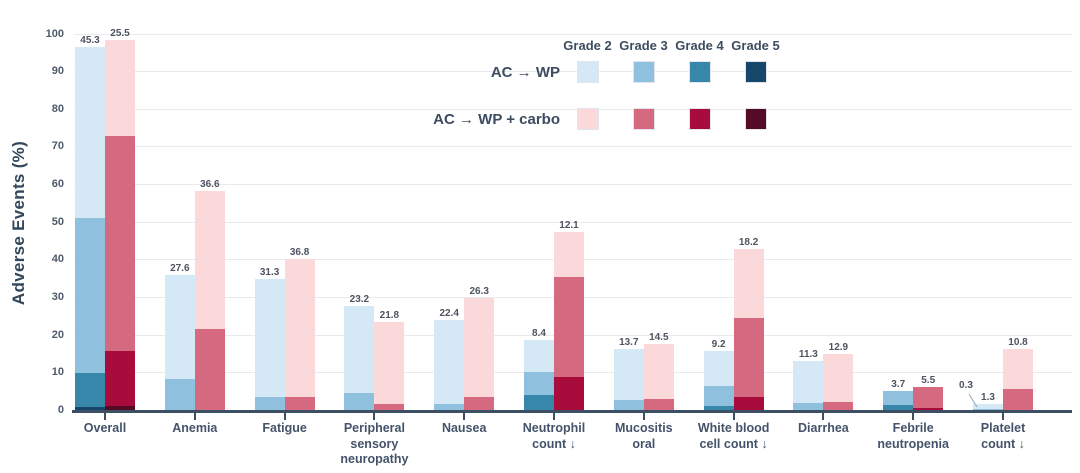 The image size is (1080, 473). What do you see at coordinates (195, 428) in the screenshot?
I see `category-label: Anemia` at bounding box center [195, 428].